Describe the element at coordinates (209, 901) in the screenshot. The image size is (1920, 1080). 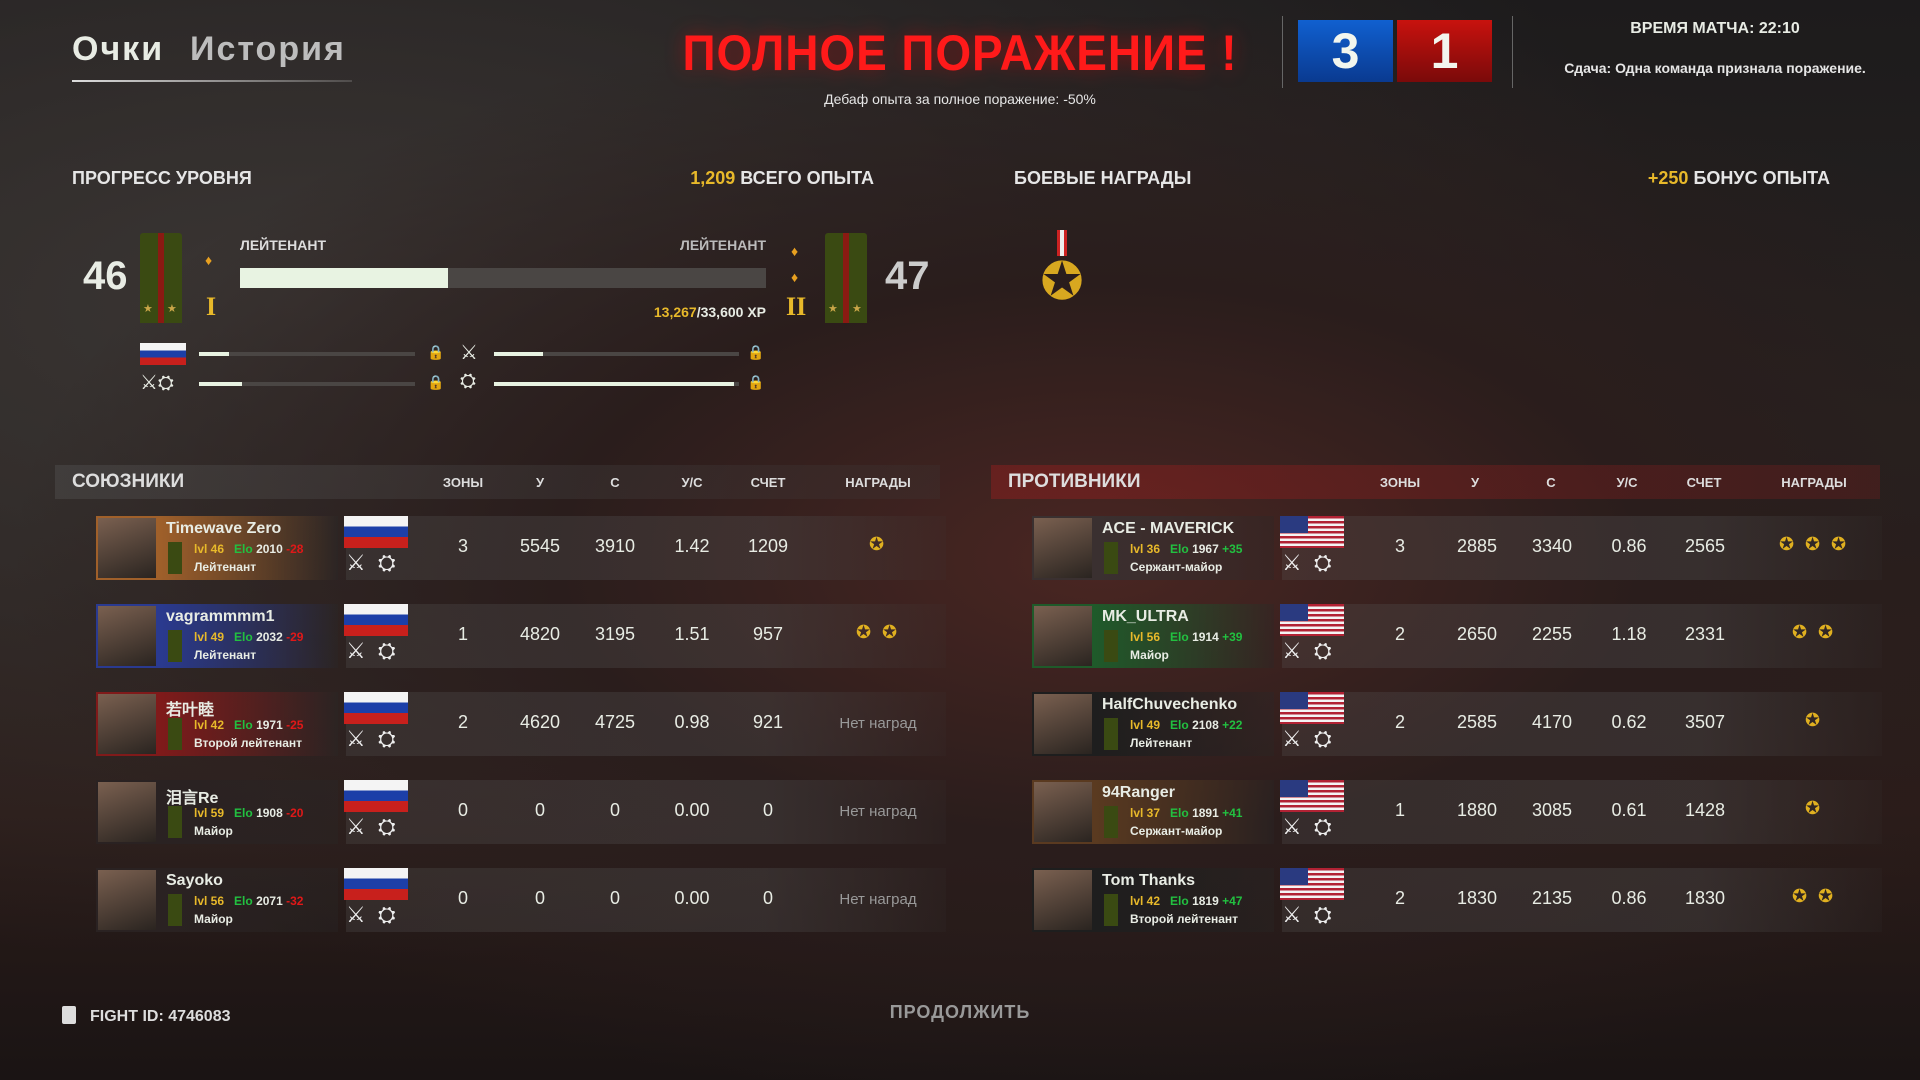
I see `player-level: lvl 56` at that location.